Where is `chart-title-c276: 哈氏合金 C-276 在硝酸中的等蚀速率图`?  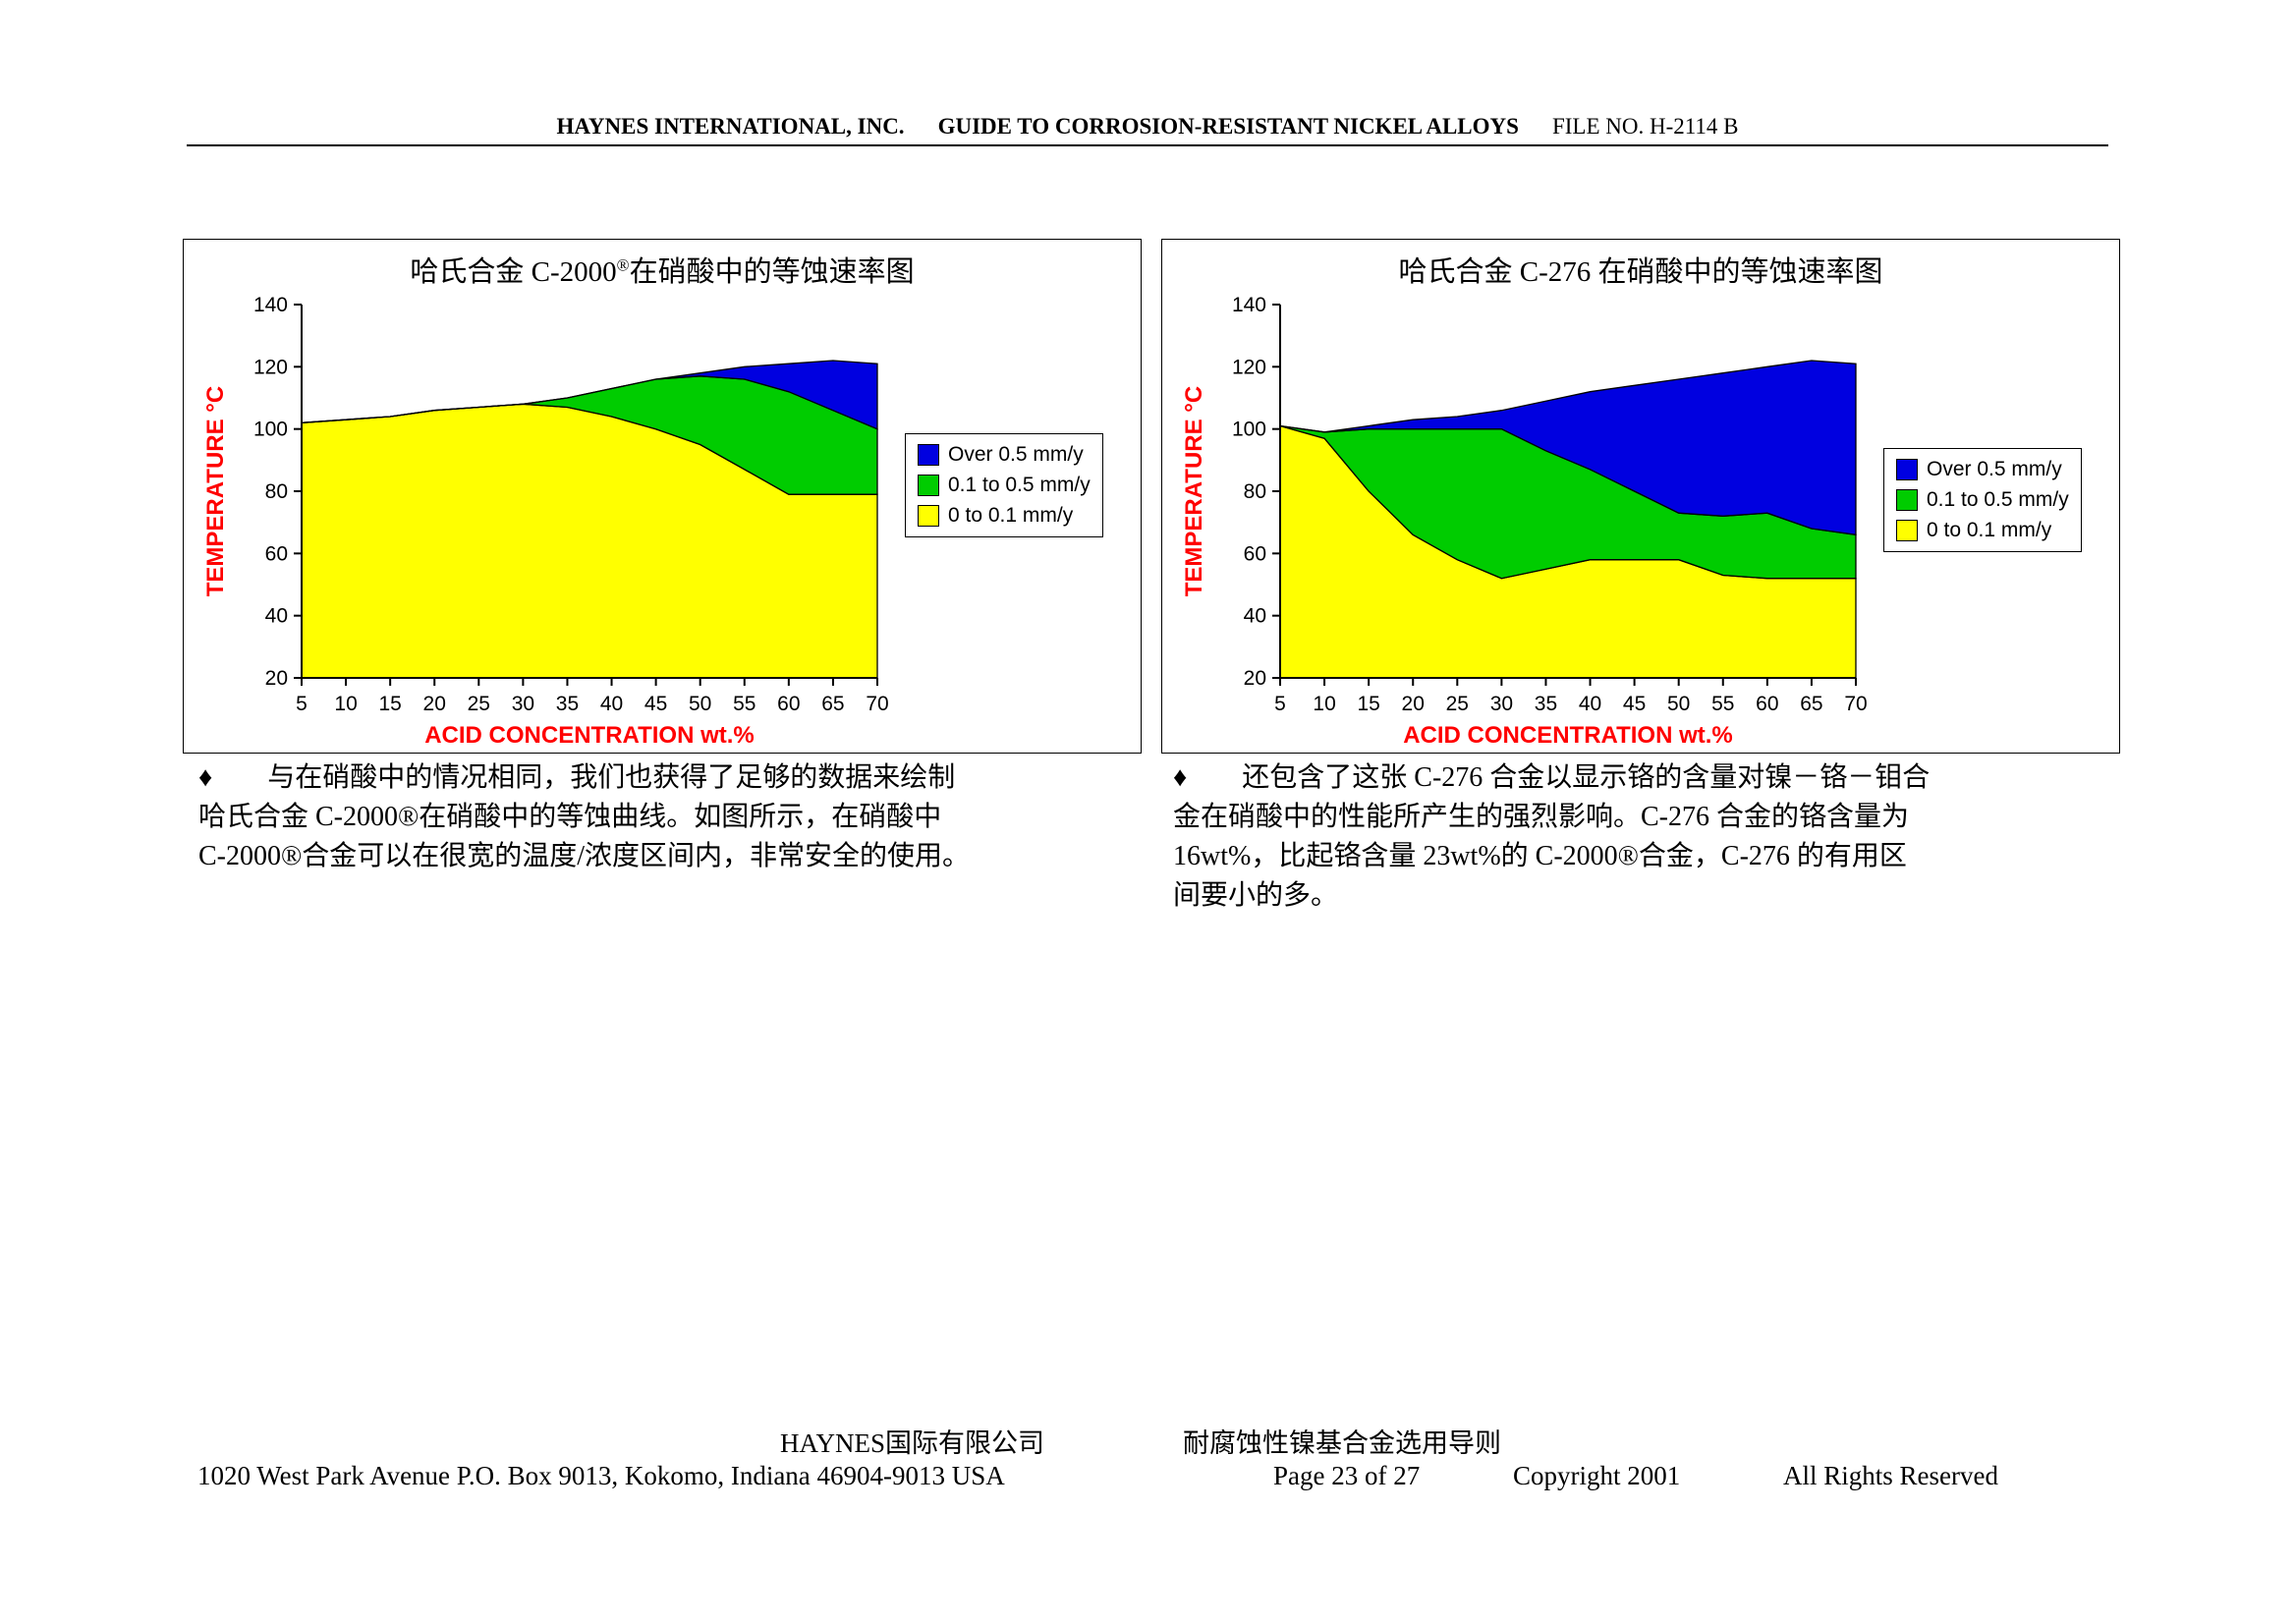 chart-title-c276: 哈氏合金 C-276 在硝酸中的等蚀速率图 is located at coordinates (1641, 269).